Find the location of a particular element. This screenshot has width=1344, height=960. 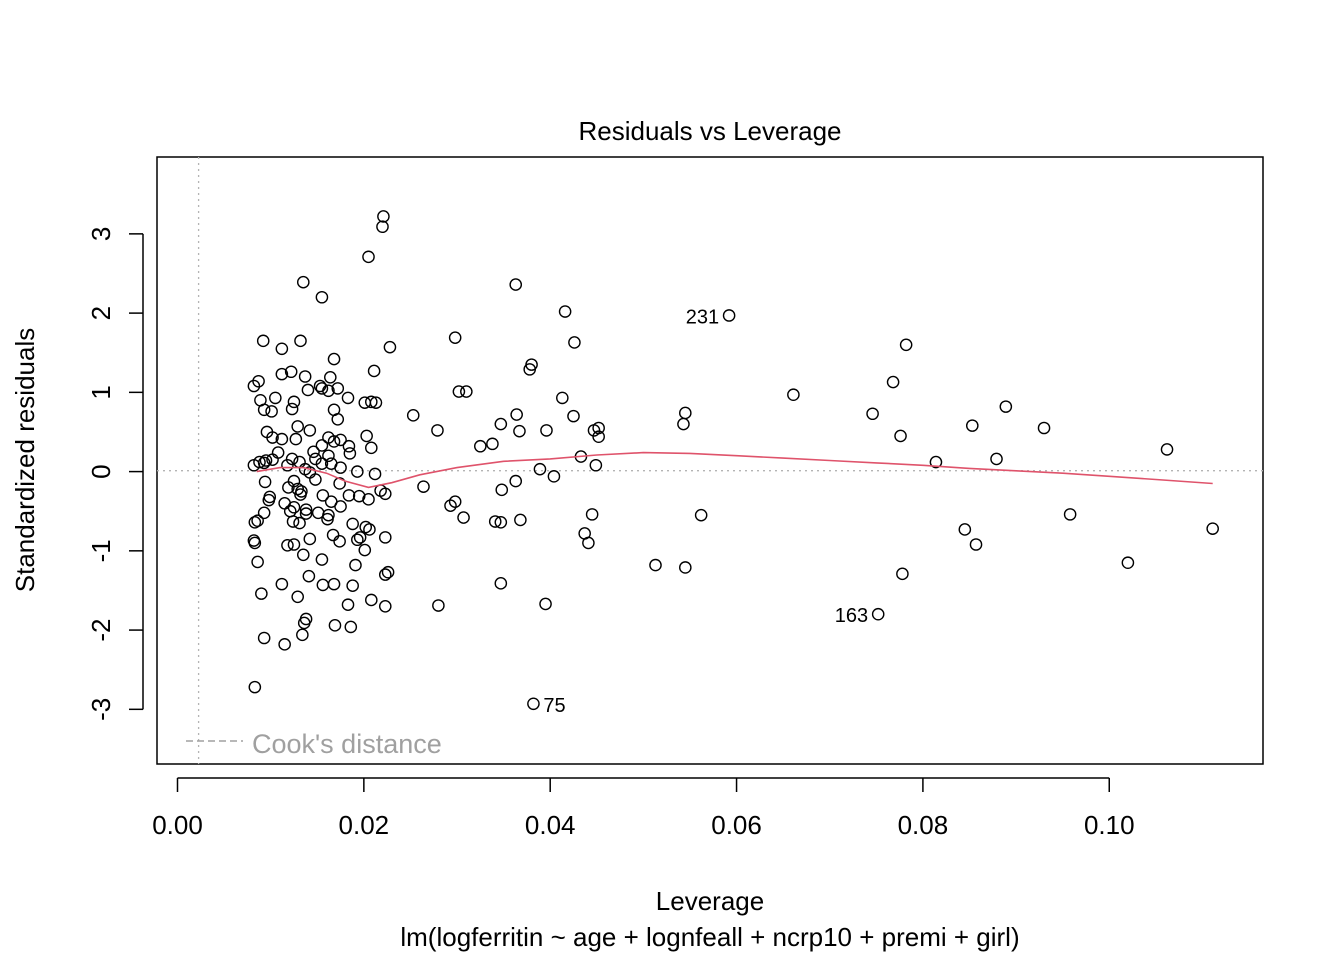

point-labels: 231 163 75 is located at coordinates (705, 511).